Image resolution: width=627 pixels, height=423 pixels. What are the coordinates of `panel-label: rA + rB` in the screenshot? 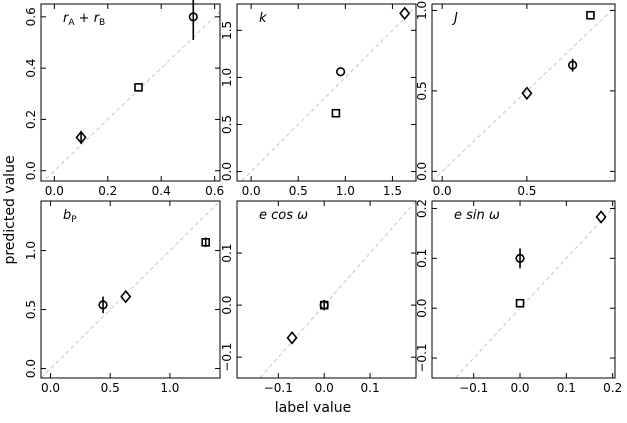 It's located at (84, 19).